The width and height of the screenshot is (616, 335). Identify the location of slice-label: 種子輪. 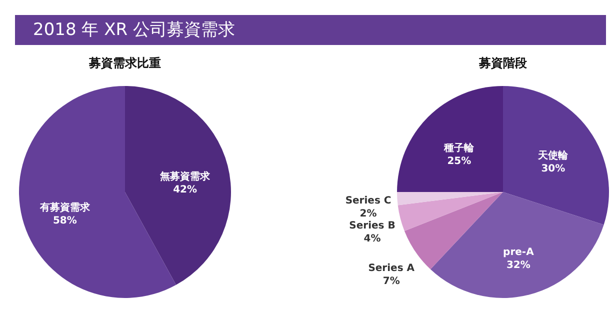
(459, 148).